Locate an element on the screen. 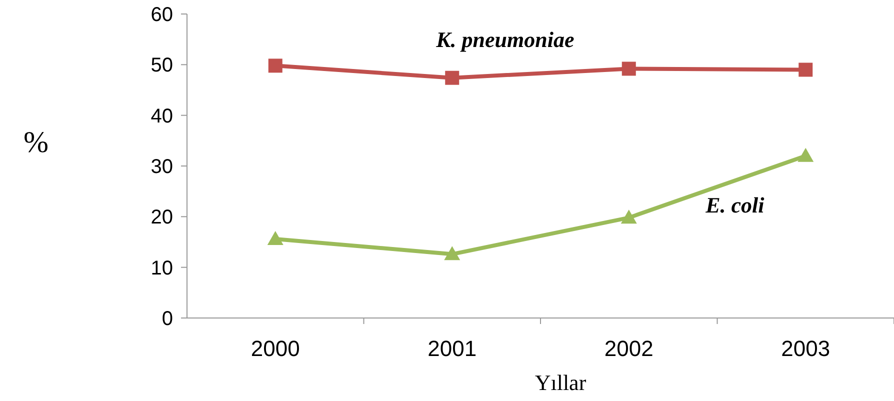 The height and width of the screenshot is (401, 894). x-tick-label: 2003 is located at coordinates (805, 348).